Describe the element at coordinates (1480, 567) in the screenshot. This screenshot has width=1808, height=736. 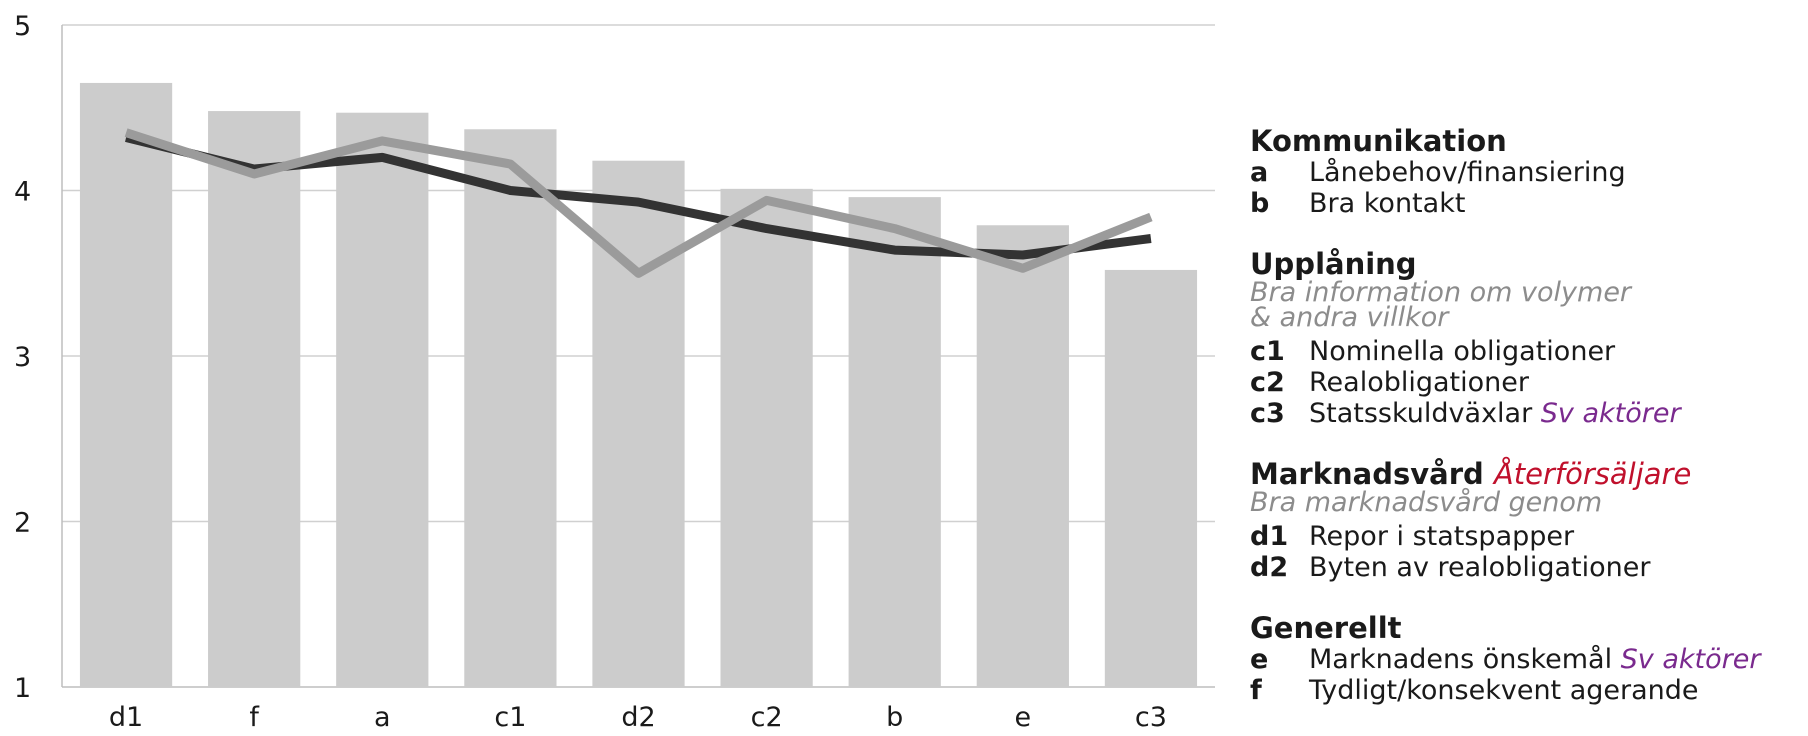
I see `legend-item-label: Byten av realobligationer` at that location.